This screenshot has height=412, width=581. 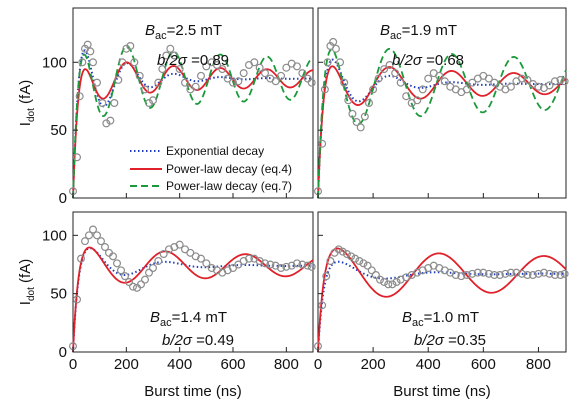 I want to click on b-field-annotation-bottom-left: Bac=1.4 mT, so click(x=188, y=319).